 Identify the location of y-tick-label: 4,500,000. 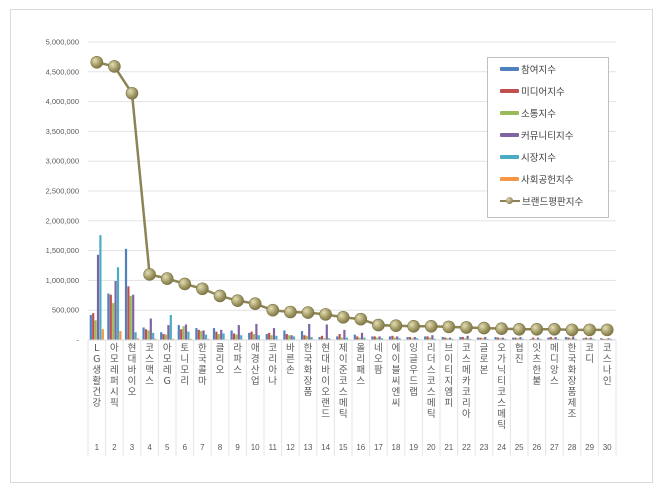
(62, 71).